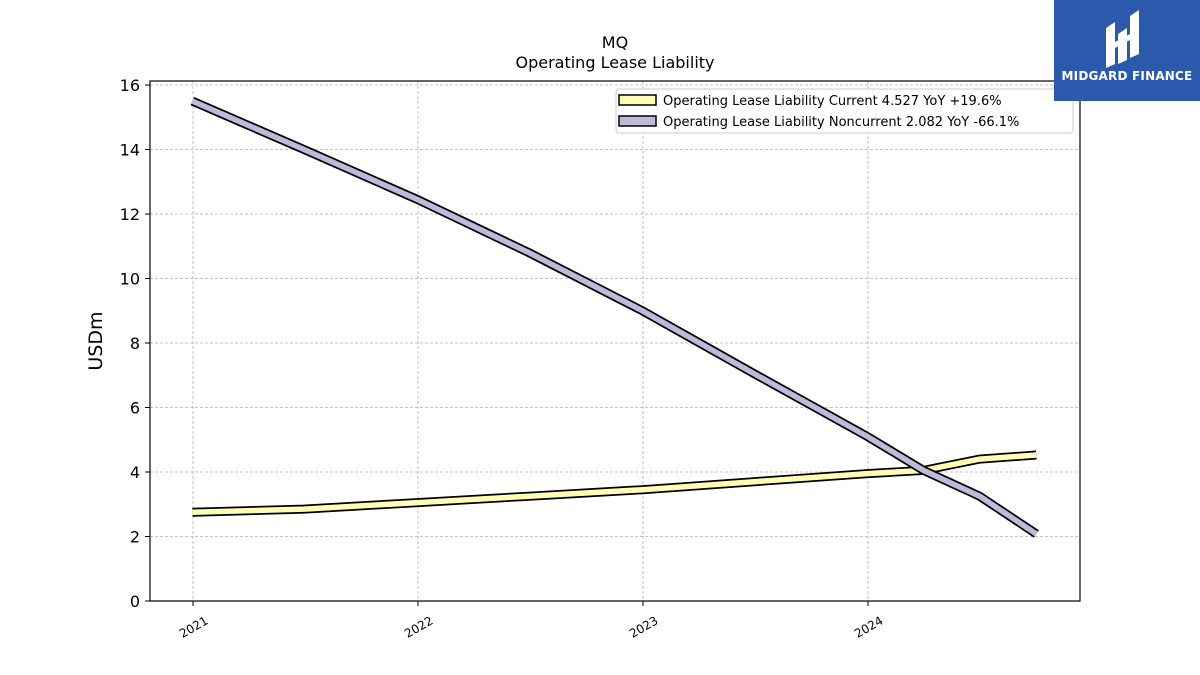 Image resolution: width=1200 pixels, height=675 pixels. I want to click on chart-subtitle: Operating Lease Liability, so click(614, 62).